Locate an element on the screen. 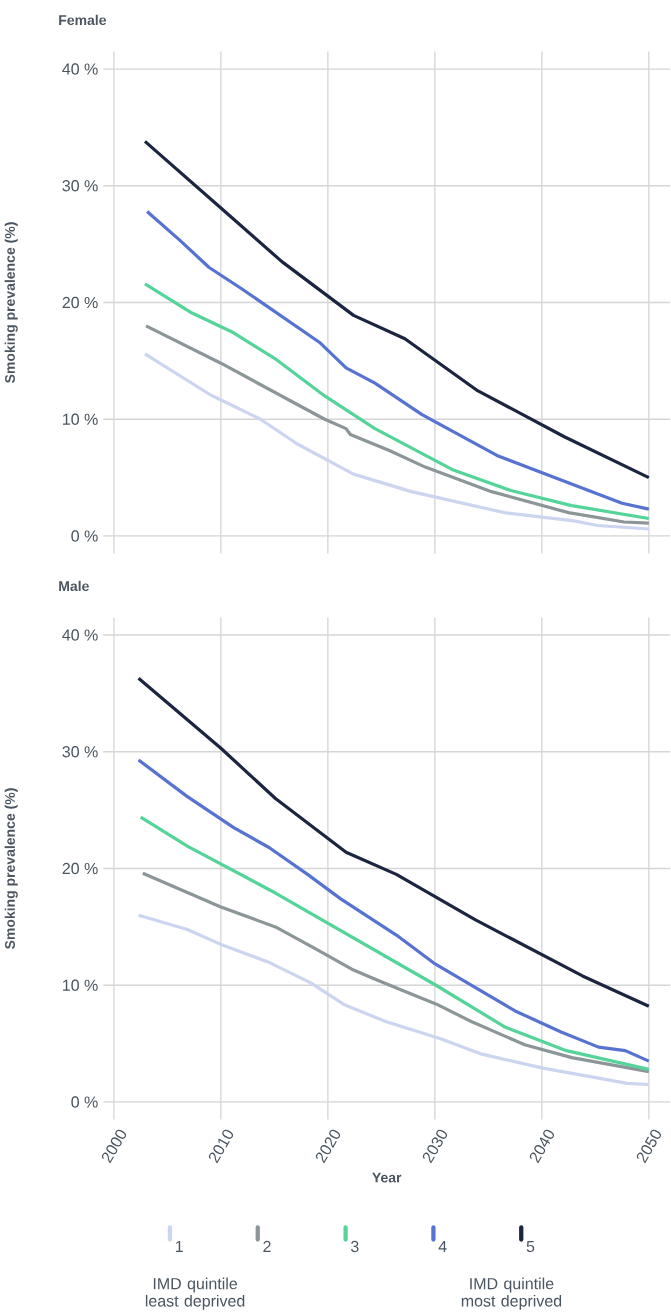  chart-title: Female is located at coordinates (83, 20).